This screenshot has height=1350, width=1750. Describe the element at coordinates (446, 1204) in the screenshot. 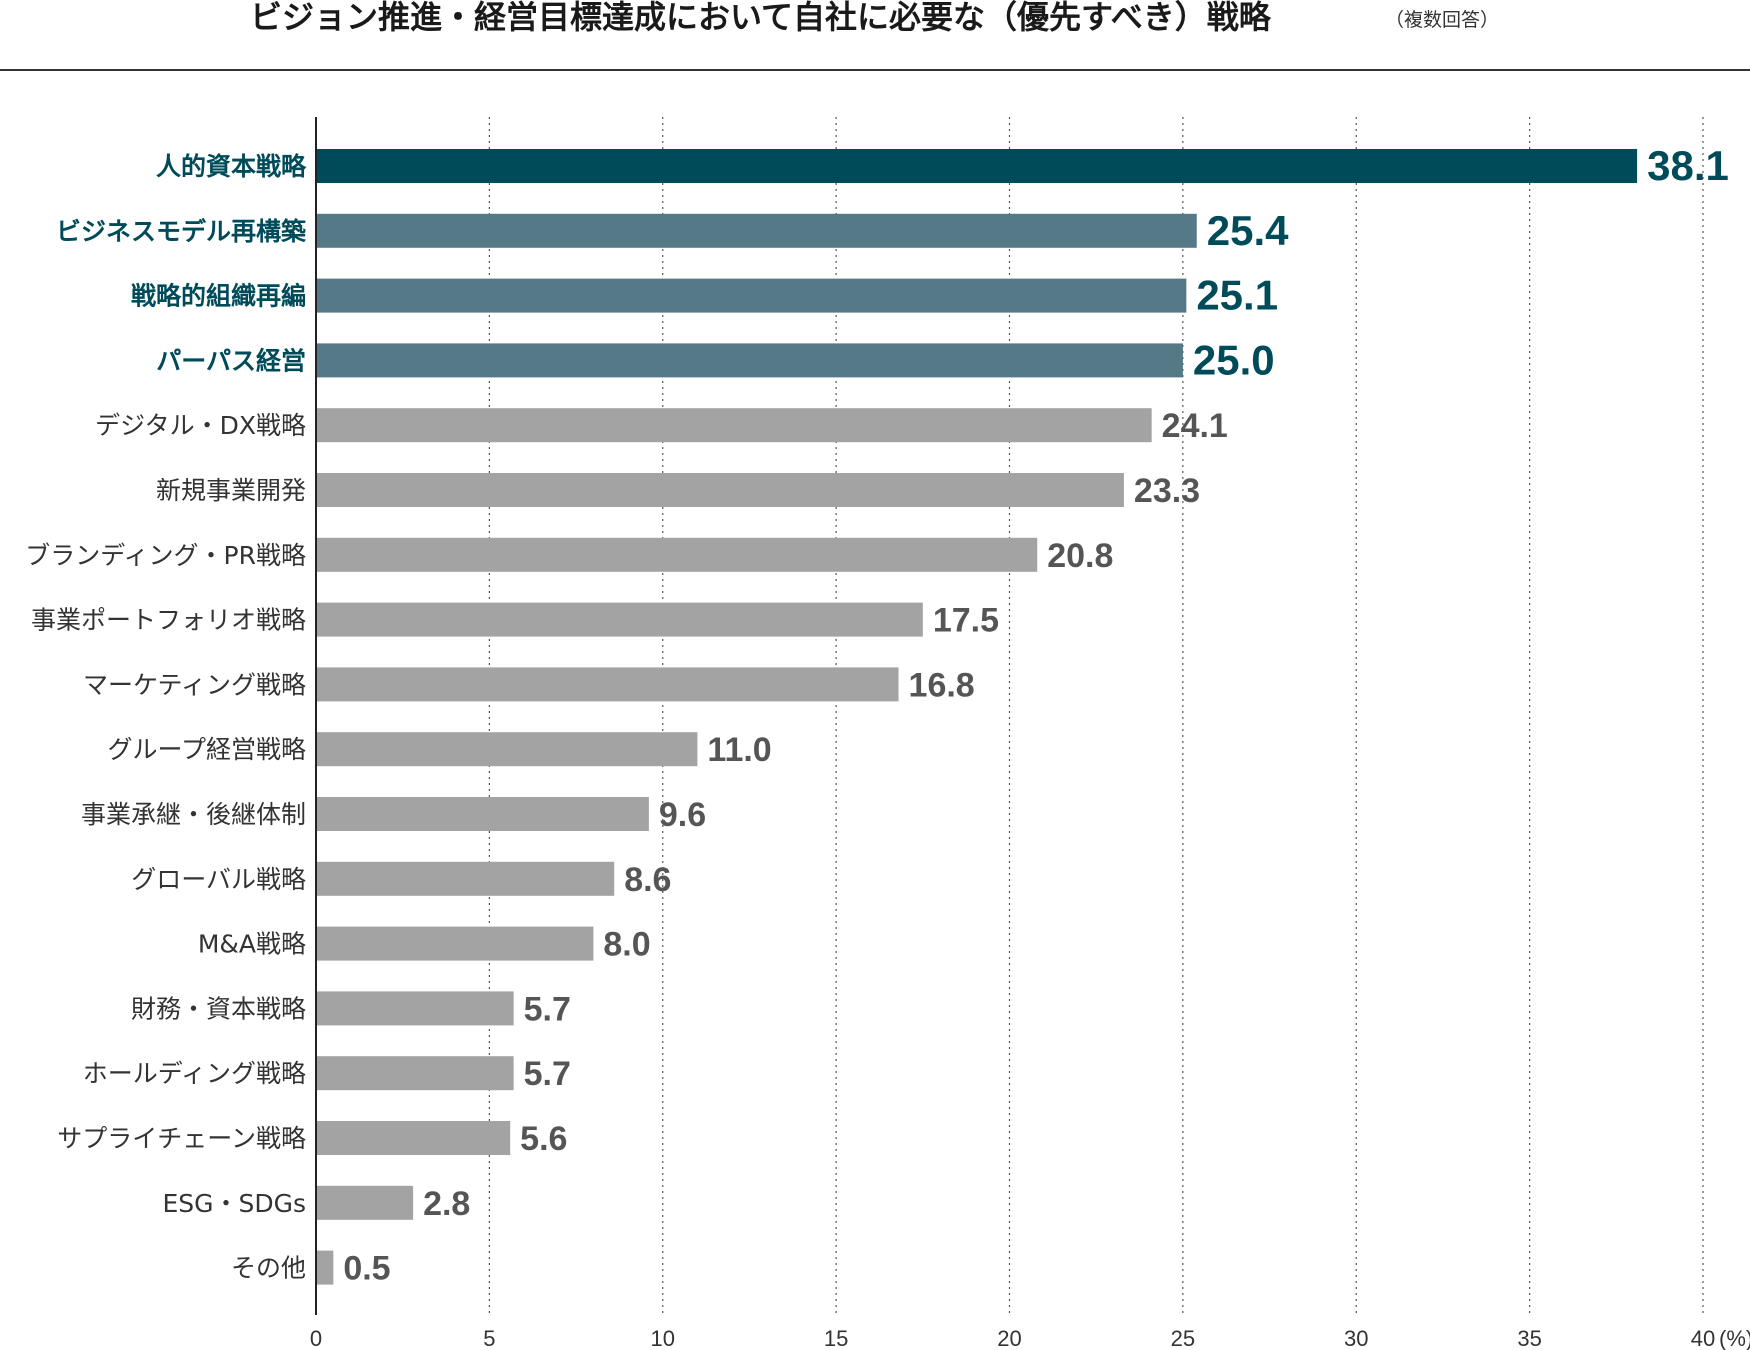

I see `value-label: 2.8` at that location.